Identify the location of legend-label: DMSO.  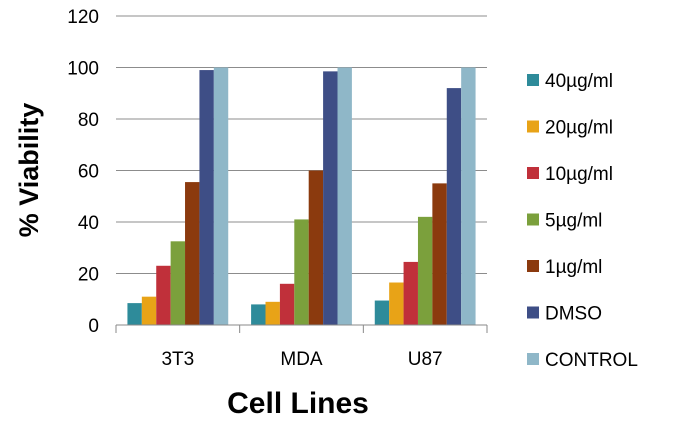
(573, 314).